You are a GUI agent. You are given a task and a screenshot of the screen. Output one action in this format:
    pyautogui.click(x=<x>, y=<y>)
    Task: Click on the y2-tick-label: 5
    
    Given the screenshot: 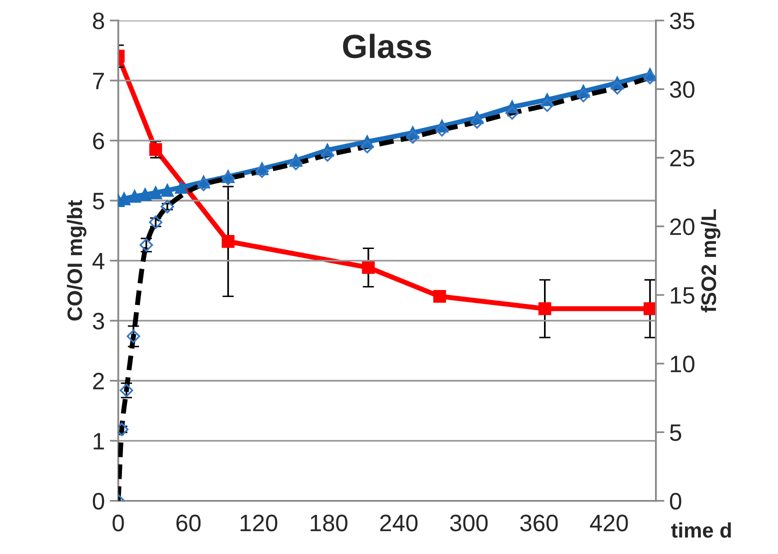 What is the action you would take?
    pyautogui.click(x=676, y=432)
    